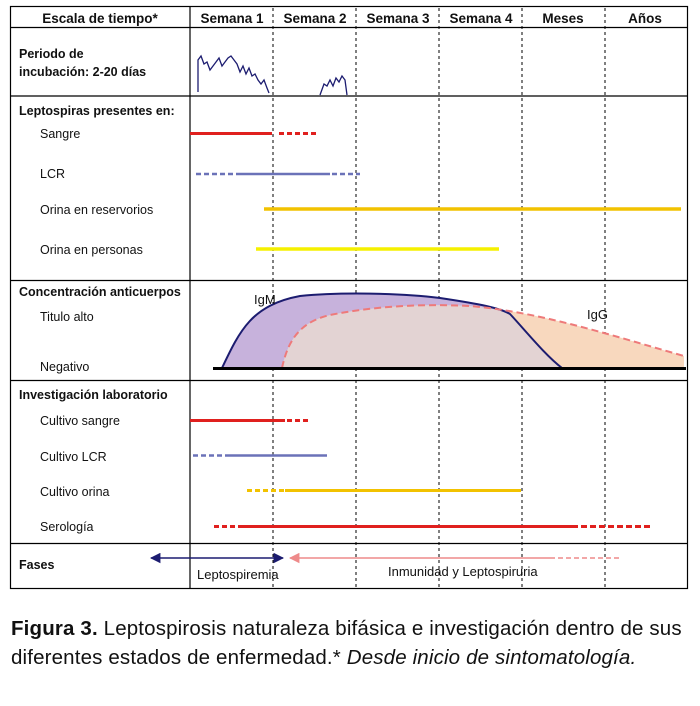  What do you see at coordinates (645, 18) in the screenshot?
I see `header-years: Años` at bounding box center [645, 18].